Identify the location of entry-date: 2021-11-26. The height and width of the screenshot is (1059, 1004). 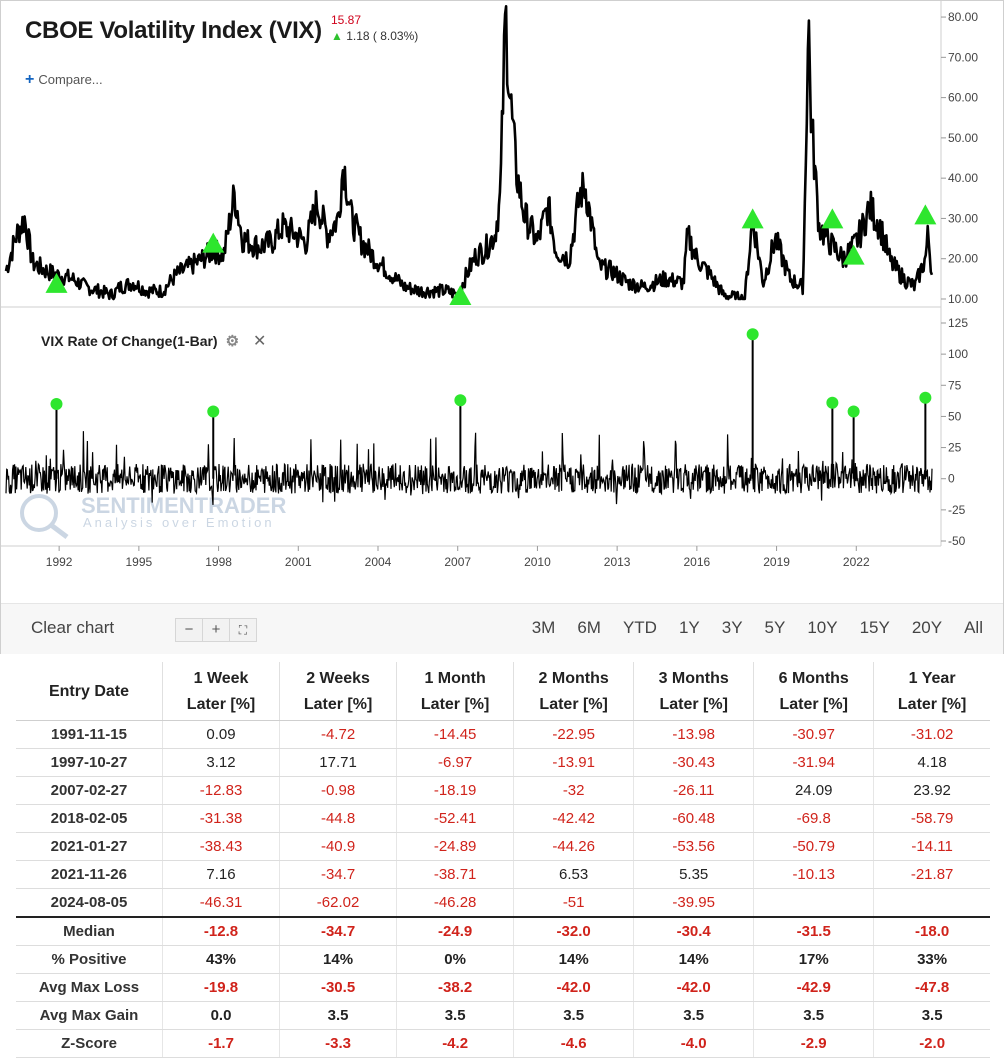
(89, 874).